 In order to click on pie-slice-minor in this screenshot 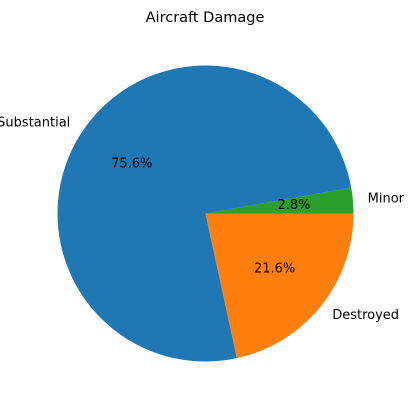, I will do `click(279, 200)`.